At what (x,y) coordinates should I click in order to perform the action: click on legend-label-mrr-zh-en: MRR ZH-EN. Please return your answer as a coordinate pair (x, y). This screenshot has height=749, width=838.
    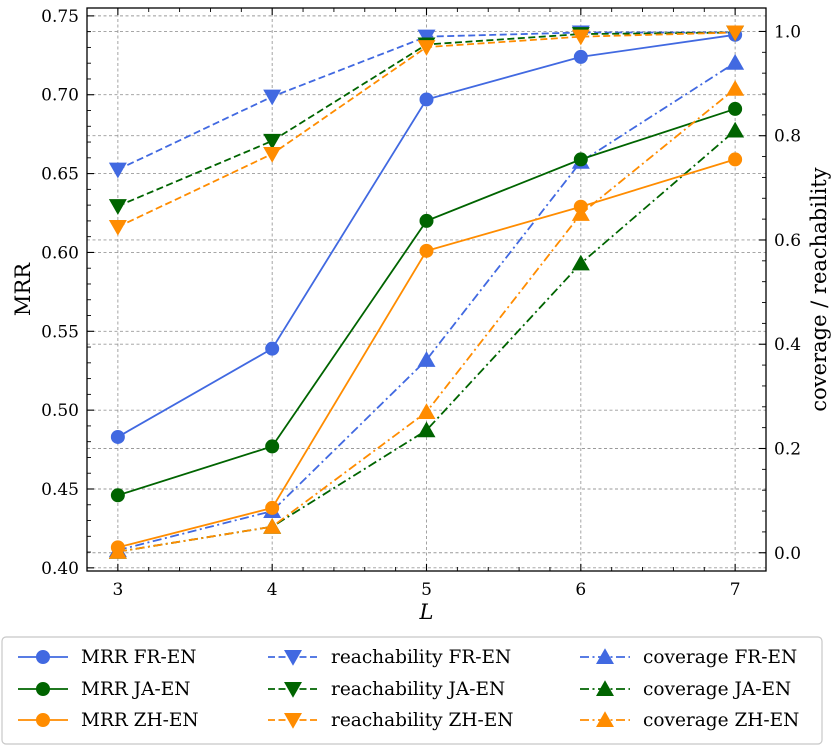
    Looking at the image, I should click on (140, 720).